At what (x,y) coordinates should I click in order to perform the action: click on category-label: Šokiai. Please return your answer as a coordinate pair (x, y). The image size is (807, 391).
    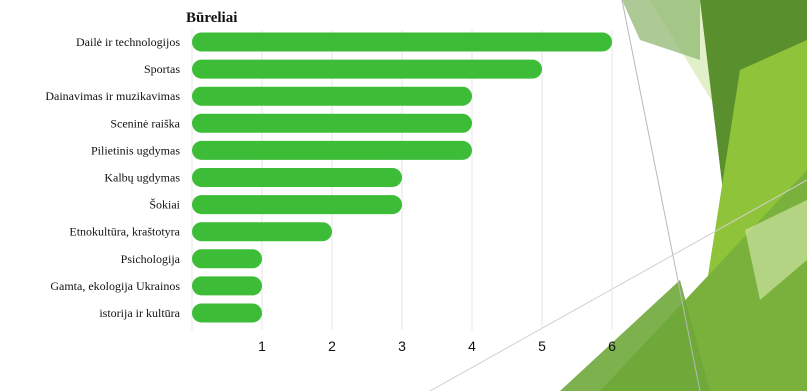
    Looking at the image, I should click on (164, 205).